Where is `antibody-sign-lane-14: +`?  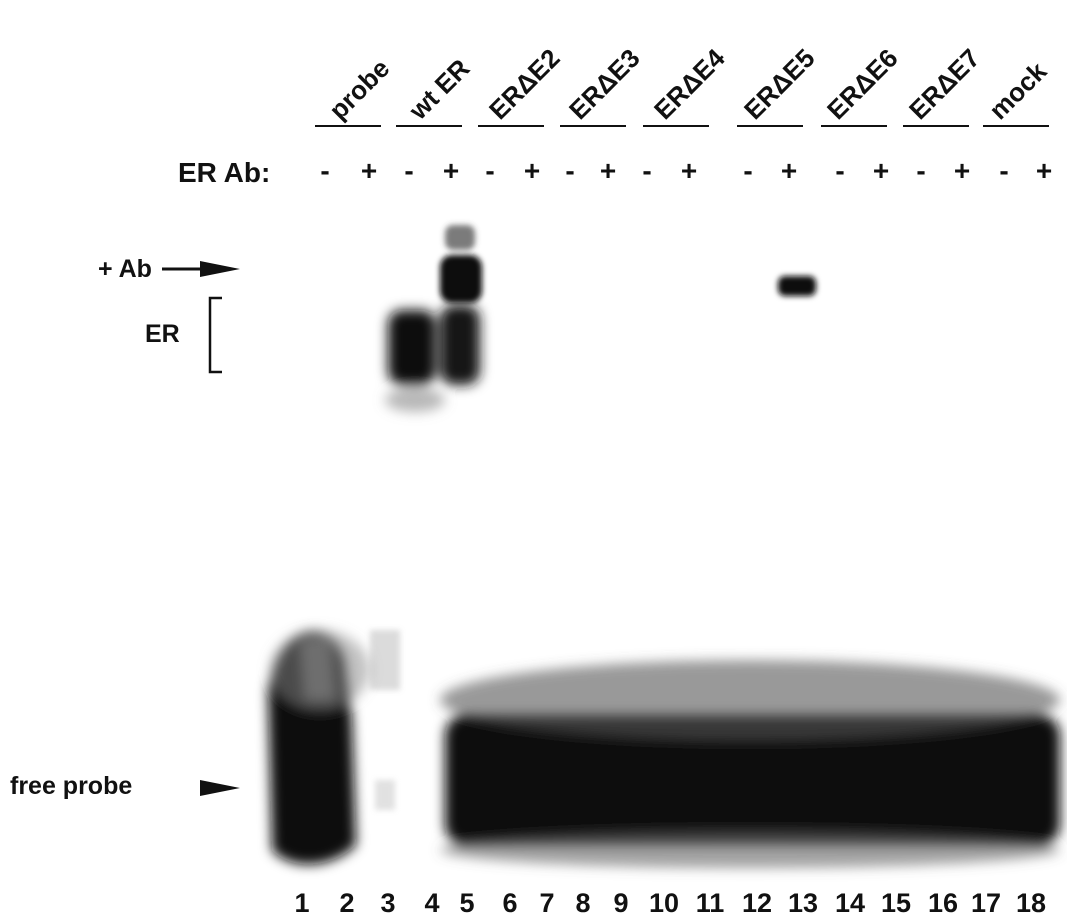
antibody-sign-lane-14: + is located at coordinates (881, 170).